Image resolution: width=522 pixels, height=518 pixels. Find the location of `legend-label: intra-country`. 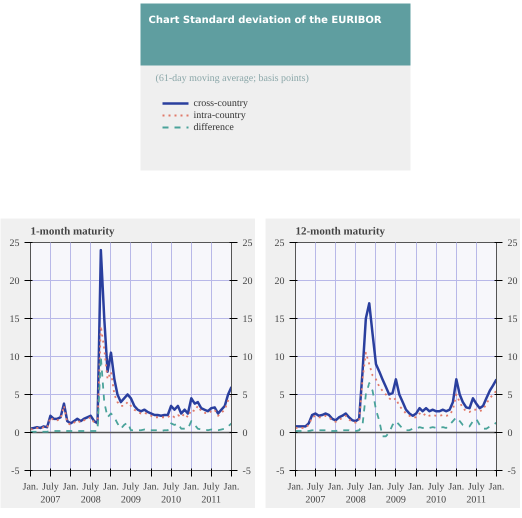

legend-label: intra-country is located at coordinates (220, 115).